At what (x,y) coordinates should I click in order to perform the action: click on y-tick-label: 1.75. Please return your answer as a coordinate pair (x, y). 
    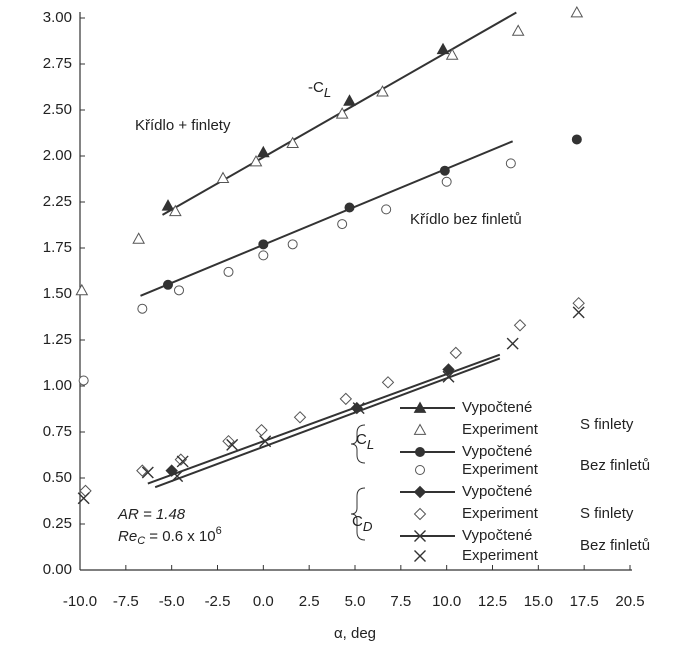
    Looking at the image, I should click on (57, 247).